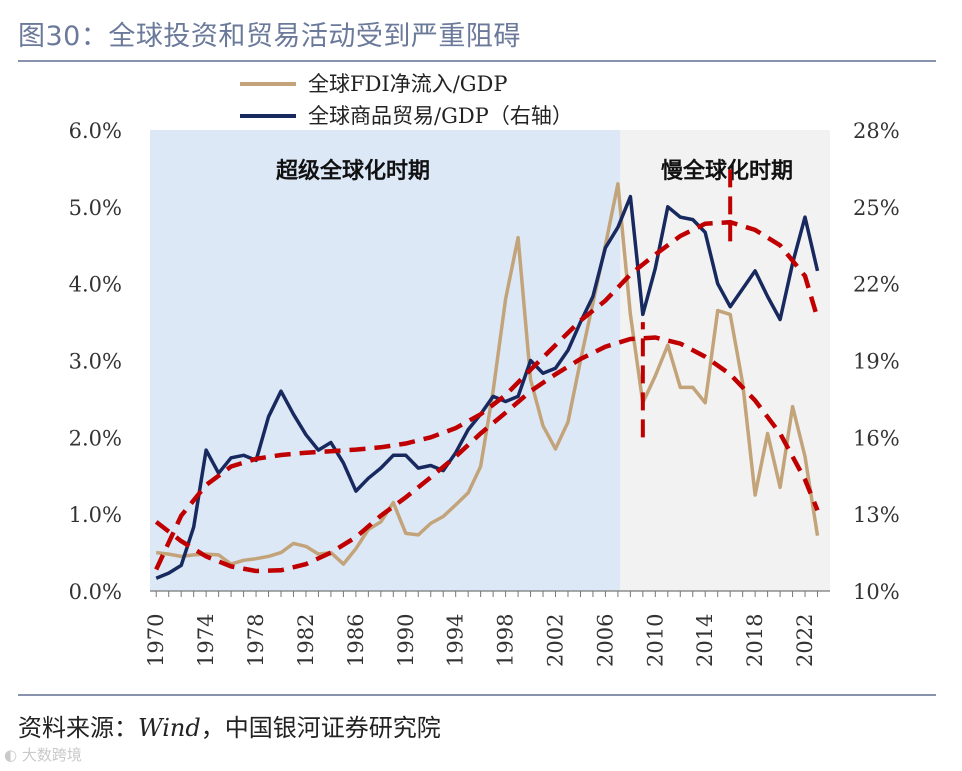 This screenshot has width=962, height=771. I want to click on x-tick-label: 2018, so click(755, 640).